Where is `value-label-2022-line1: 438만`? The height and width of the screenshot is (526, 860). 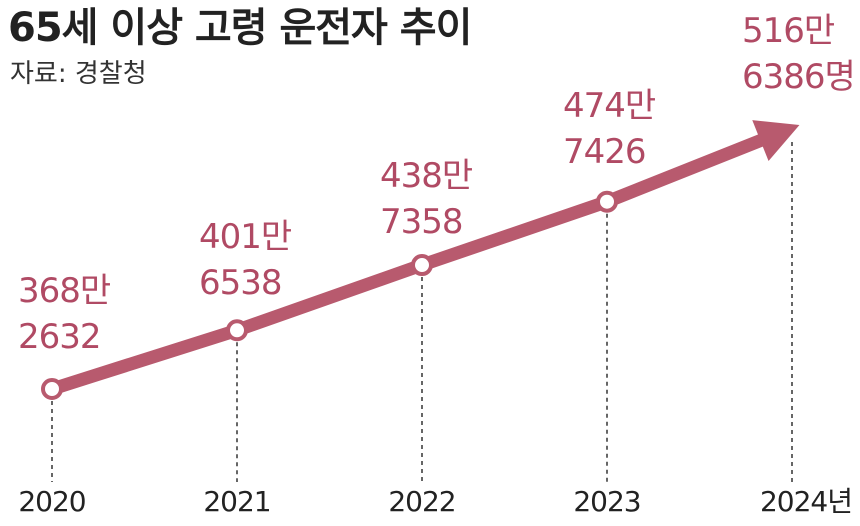 value-label-2022-line1: 438만 is located at coordinates (426, 176).